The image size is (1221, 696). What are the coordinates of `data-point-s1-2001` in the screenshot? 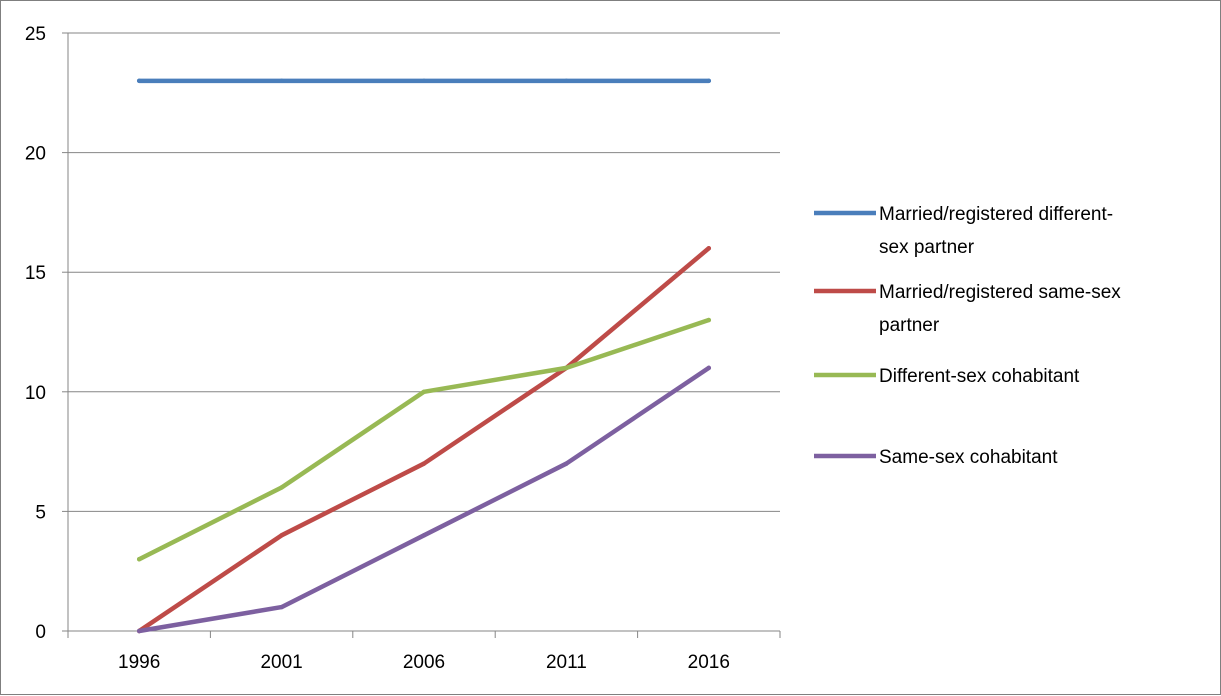 It's located at (281, 81).